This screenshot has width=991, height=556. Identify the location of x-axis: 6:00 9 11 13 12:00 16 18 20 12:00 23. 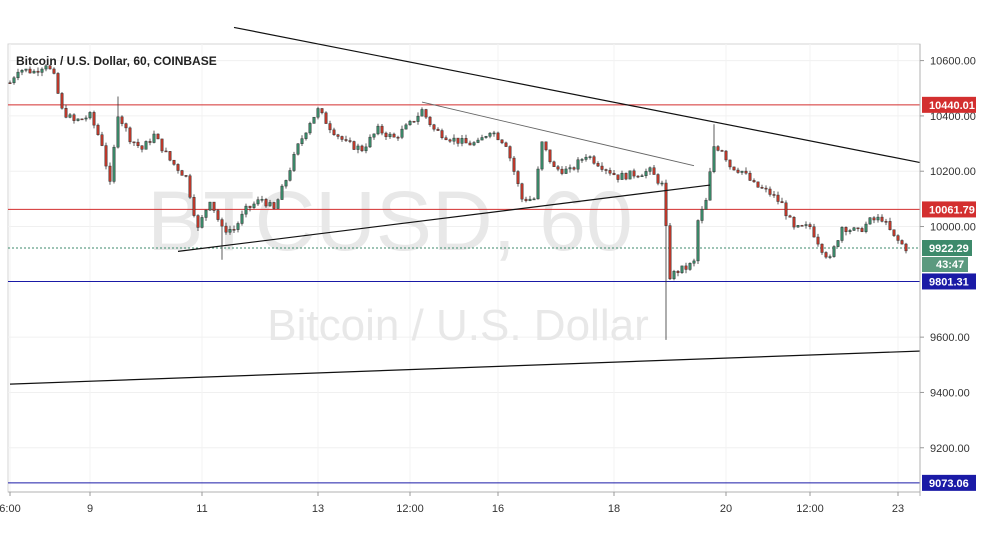
(452, 503).